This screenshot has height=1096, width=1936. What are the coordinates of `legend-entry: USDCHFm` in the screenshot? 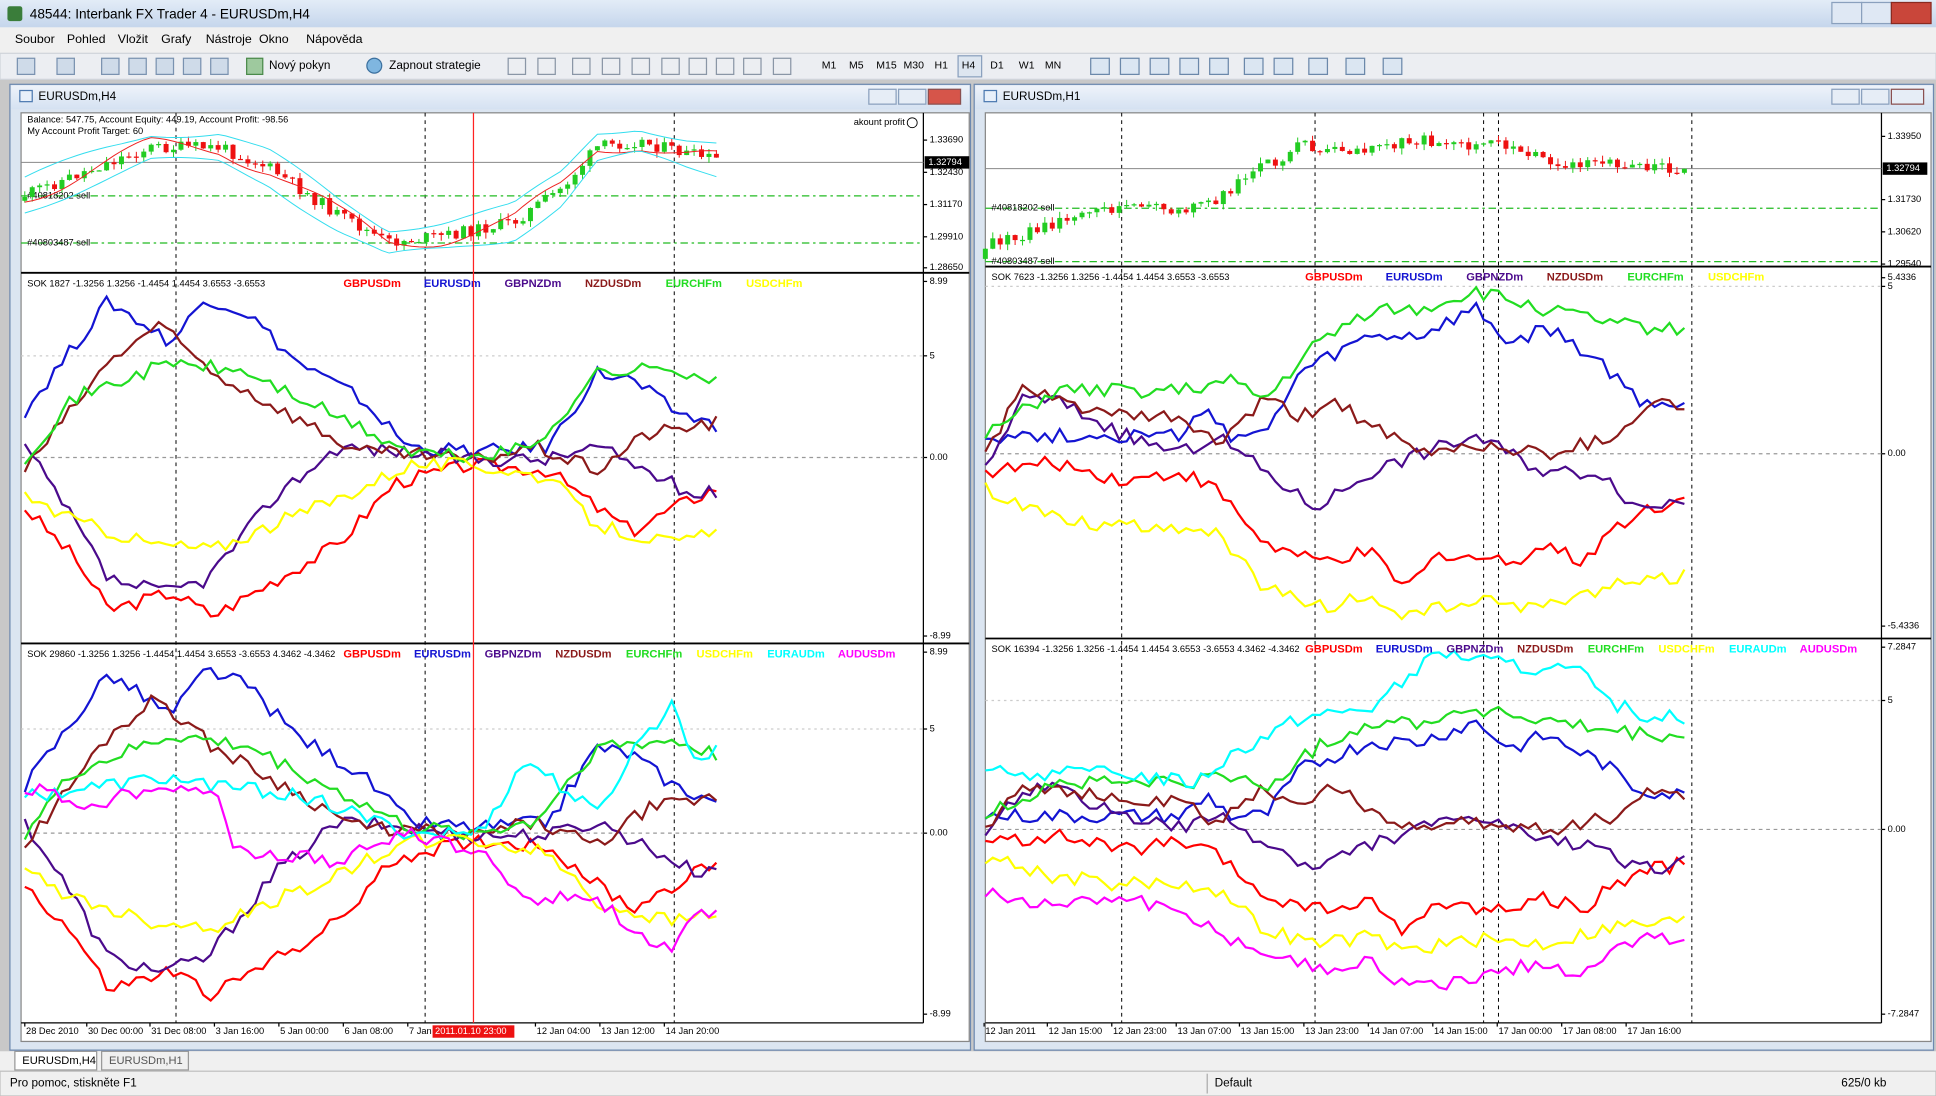 It's located at (774, 284).